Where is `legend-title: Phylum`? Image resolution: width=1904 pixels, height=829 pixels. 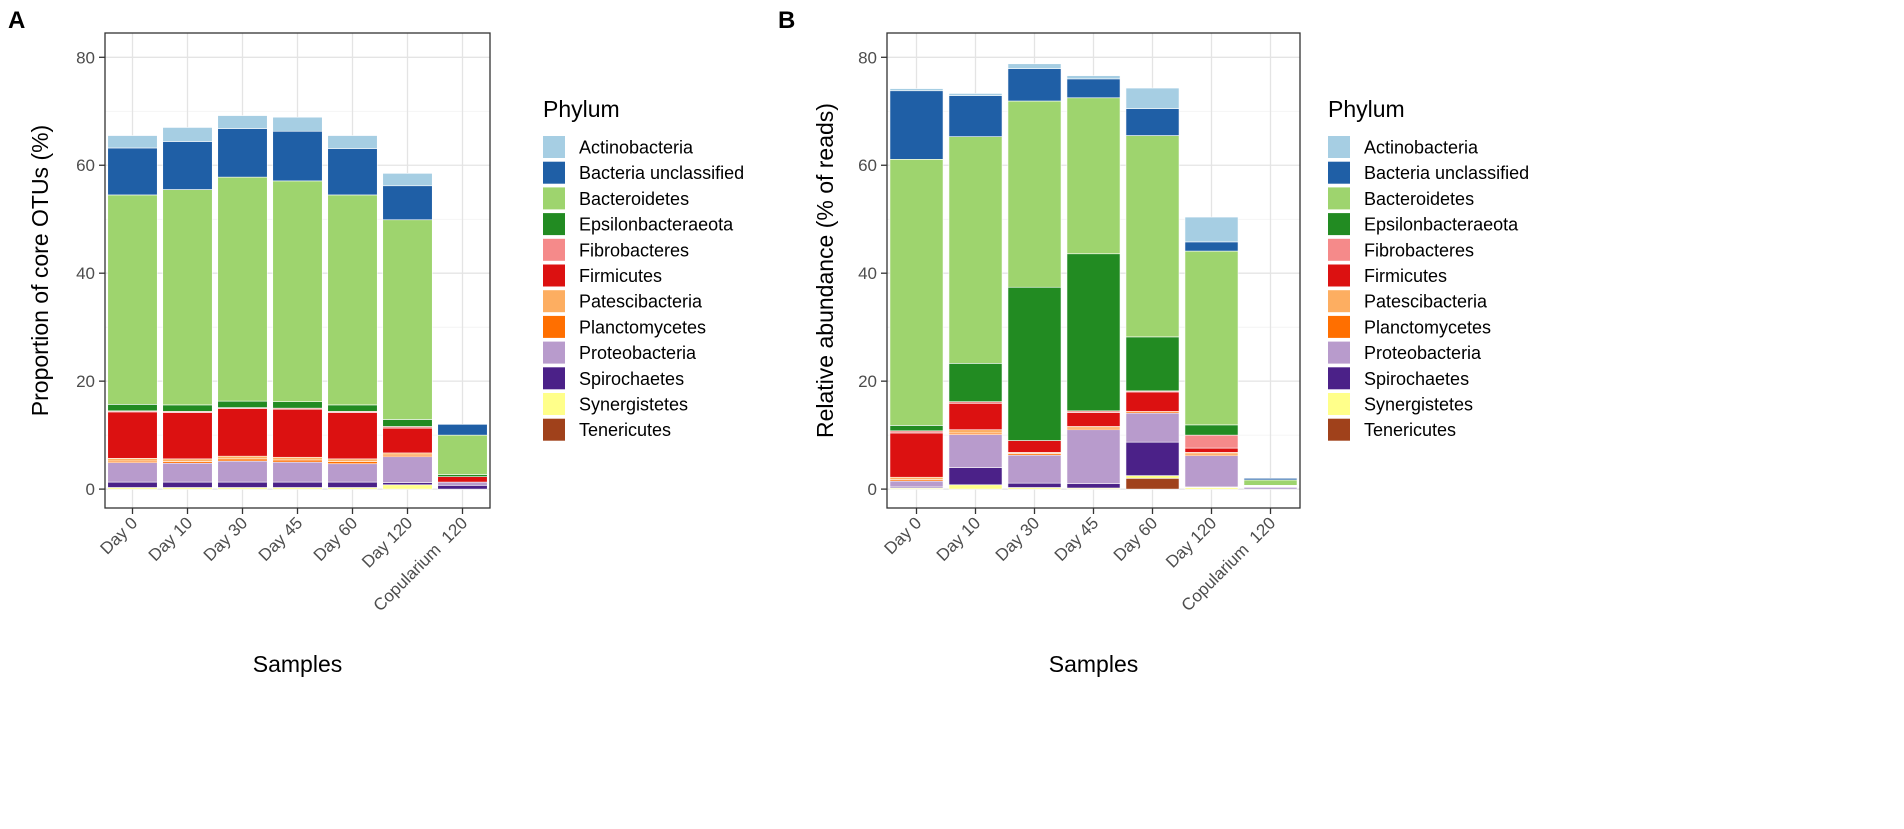
legend-title: Phylum is located at coordinates (581, 109).